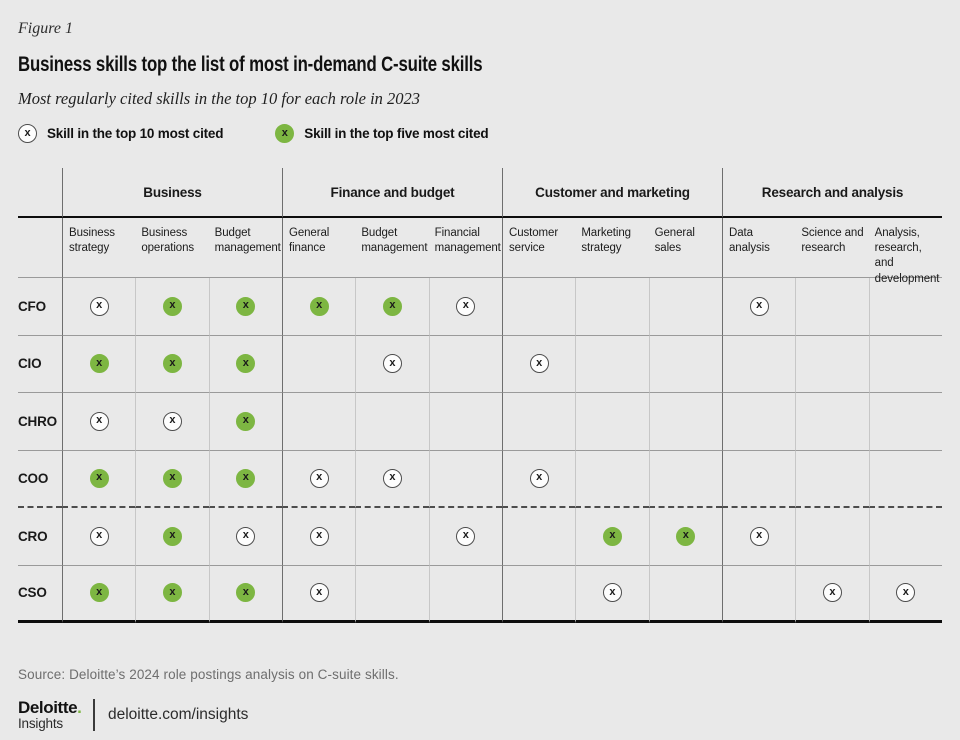 The height and width of the screenshot is (740, 960). I want to click on deloitte-insights-logo: Deloitte. Insights, so click(50, 714).